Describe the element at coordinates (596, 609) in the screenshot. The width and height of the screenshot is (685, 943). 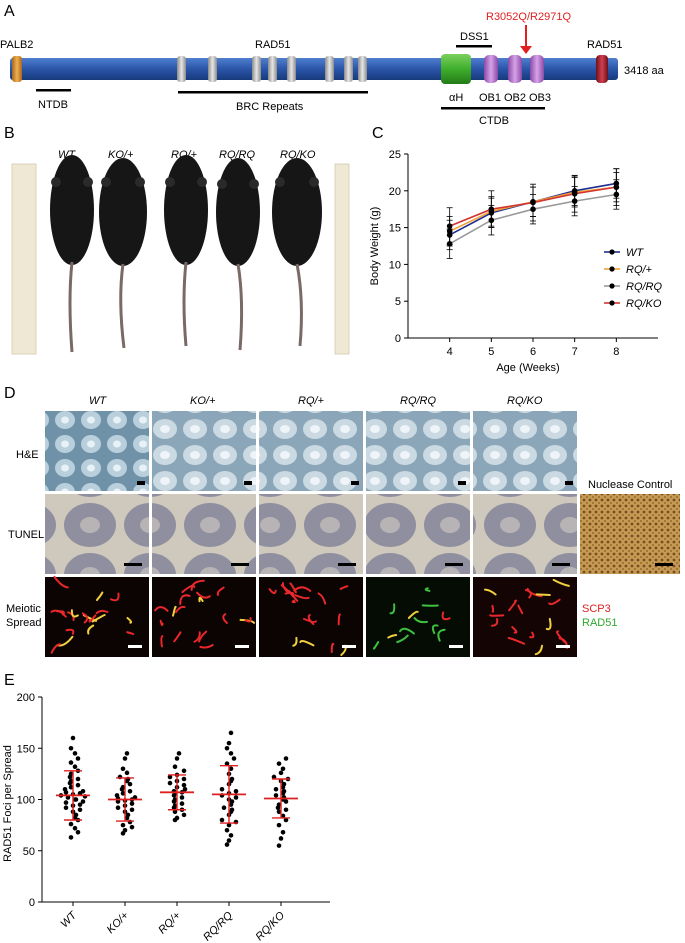
I see `scp3-label: SCP3` at that location.